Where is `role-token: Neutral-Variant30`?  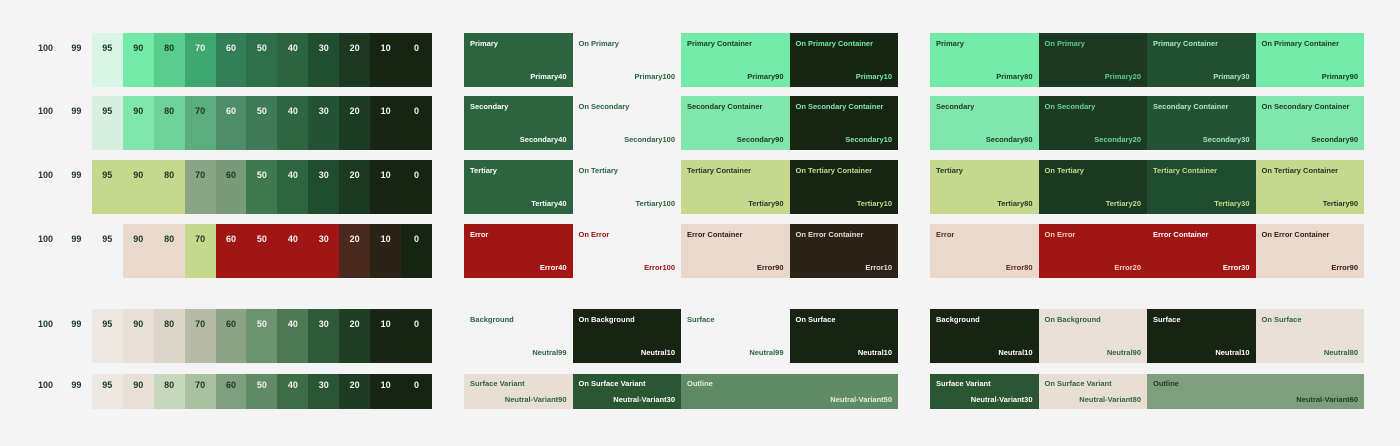 role-token: Neutral-Variant30 is located at coordinates (644, 399).